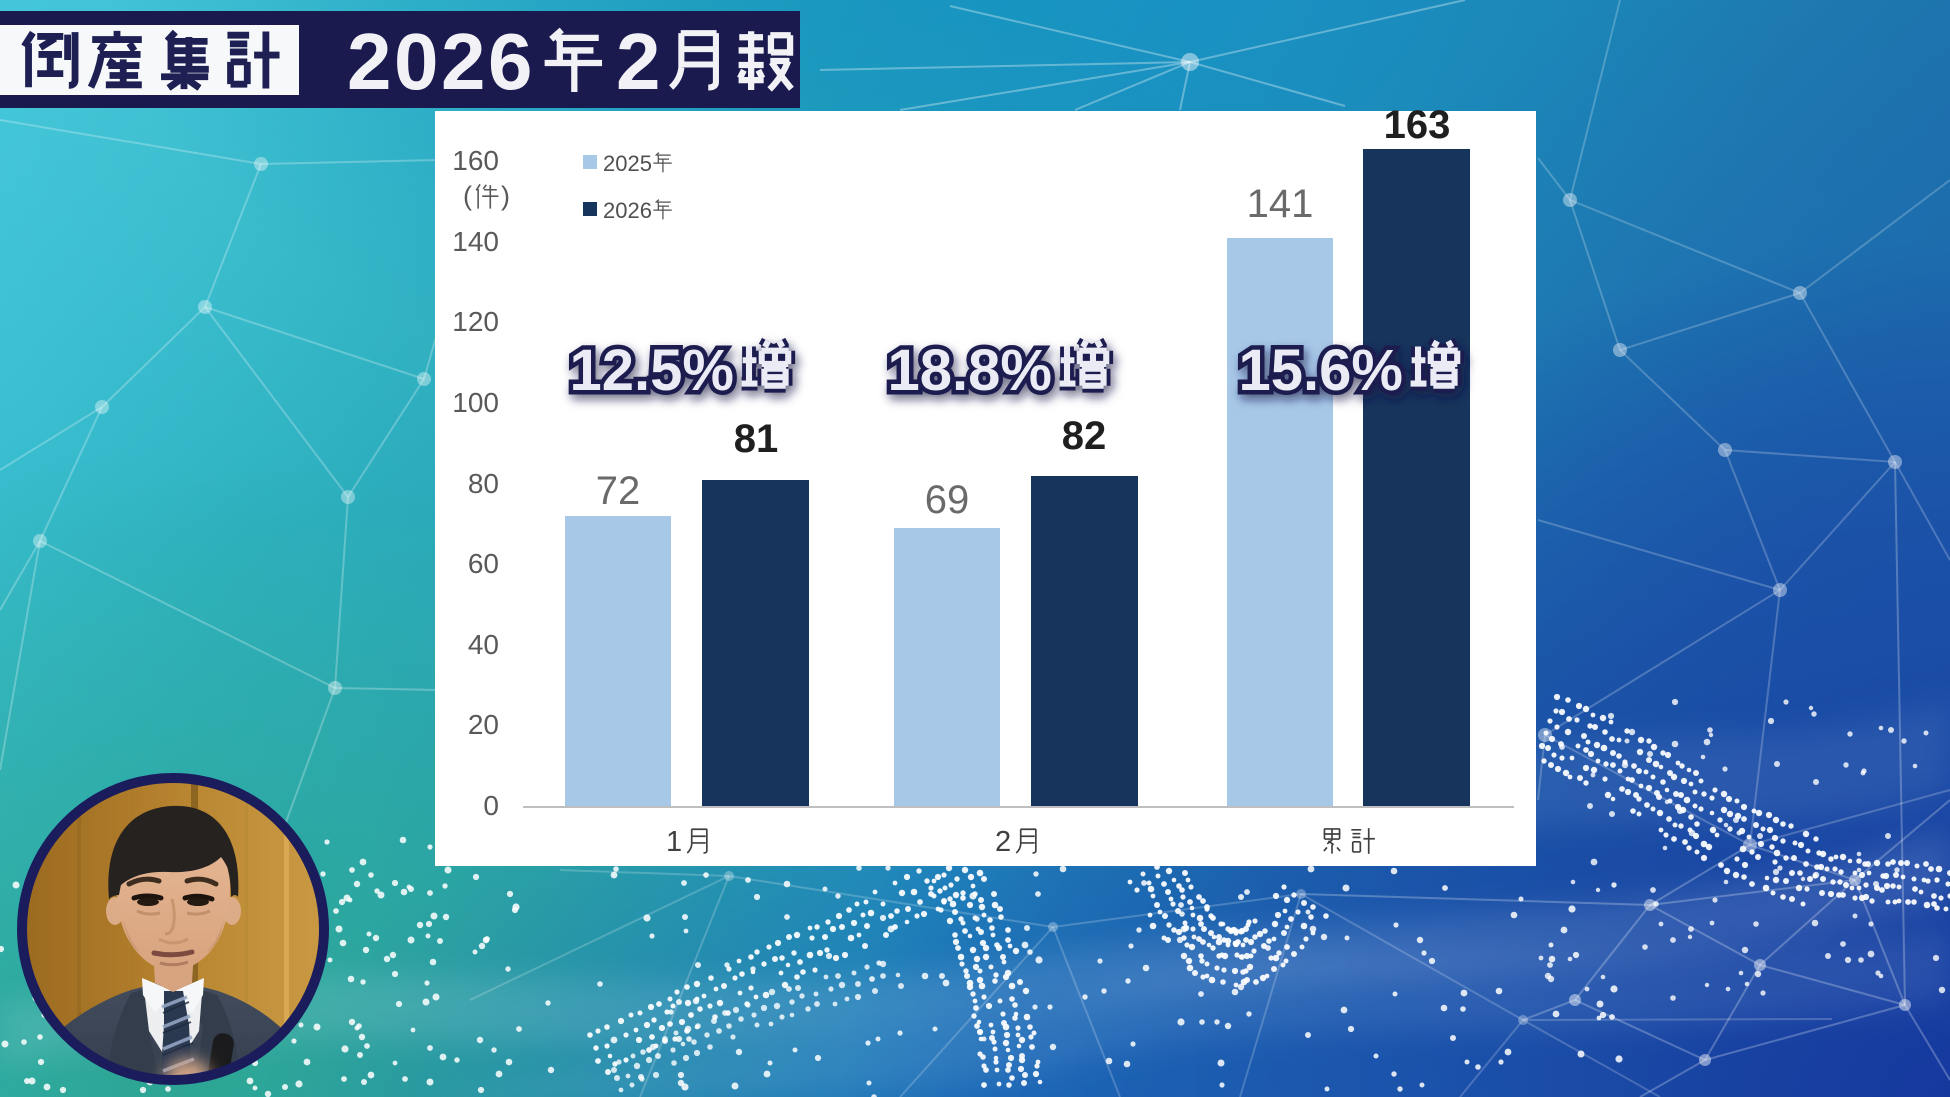 This screenshot has width=1950, height=1097. I want to click on svg-text: 2025, so click(627, 163).